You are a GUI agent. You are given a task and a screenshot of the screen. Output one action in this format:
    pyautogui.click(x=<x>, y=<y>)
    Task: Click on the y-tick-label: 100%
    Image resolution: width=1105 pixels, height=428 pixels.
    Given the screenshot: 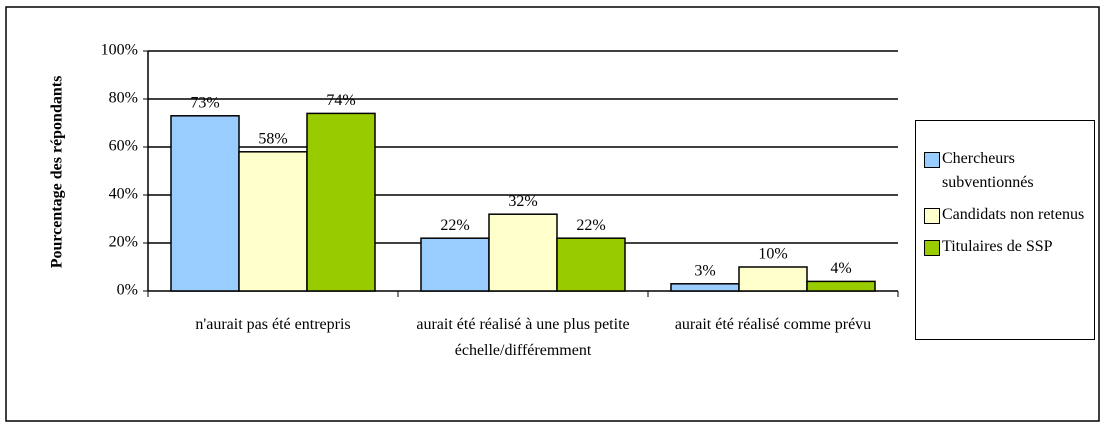 What is the action you would take?
    pyautogui.click(x=119, y=50)
    